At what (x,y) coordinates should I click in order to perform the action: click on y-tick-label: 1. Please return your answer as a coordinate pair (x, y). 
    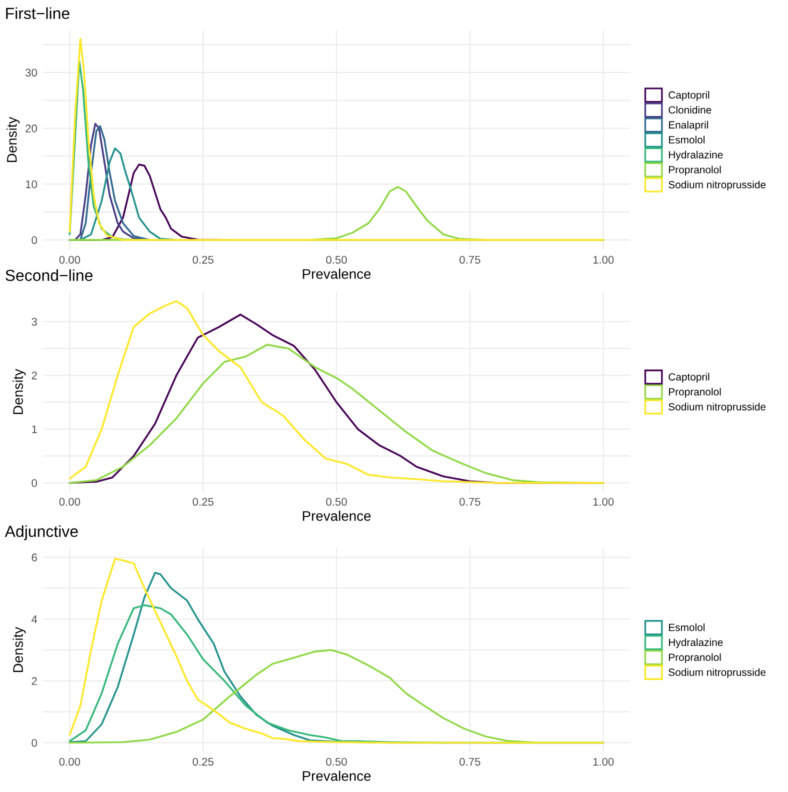
    Looking at the image, I should click on (34, 429).